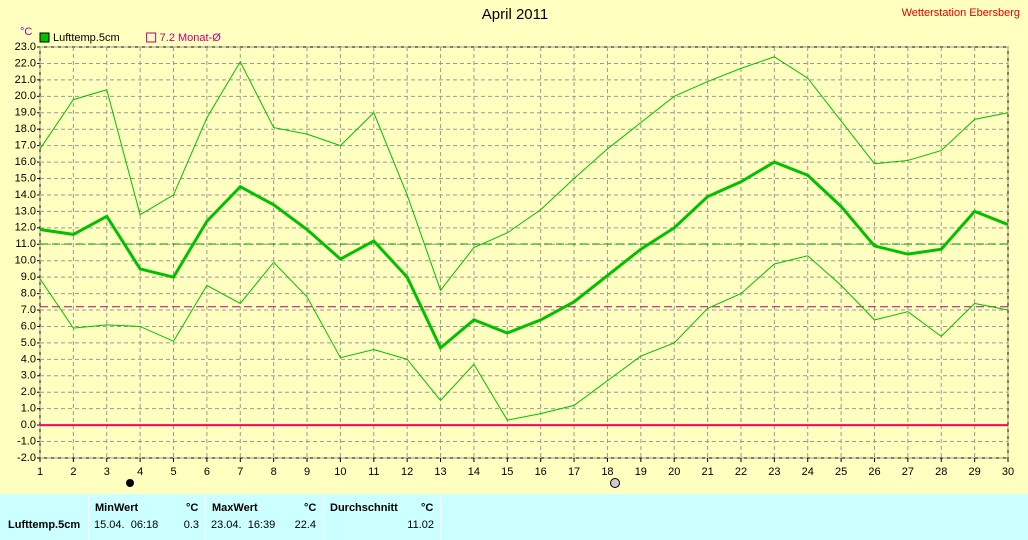  I want to click on header: MinWert, so click(117, 508).